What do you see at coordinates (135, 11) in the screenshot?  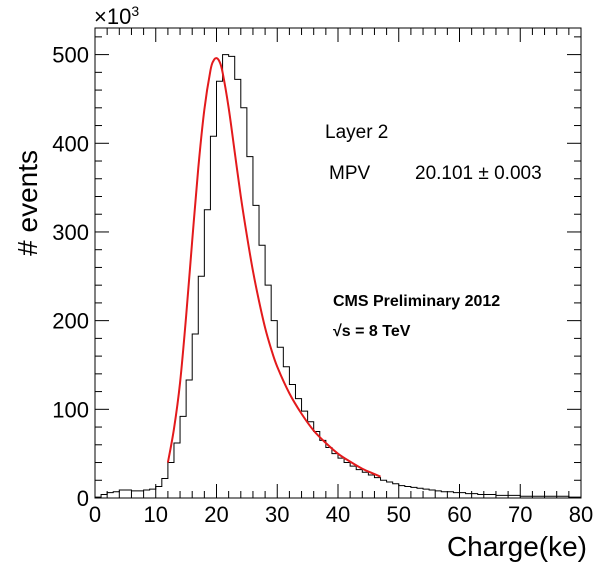 I see `y-multiplier-exponent: 3` at bounding box center [135, 11].